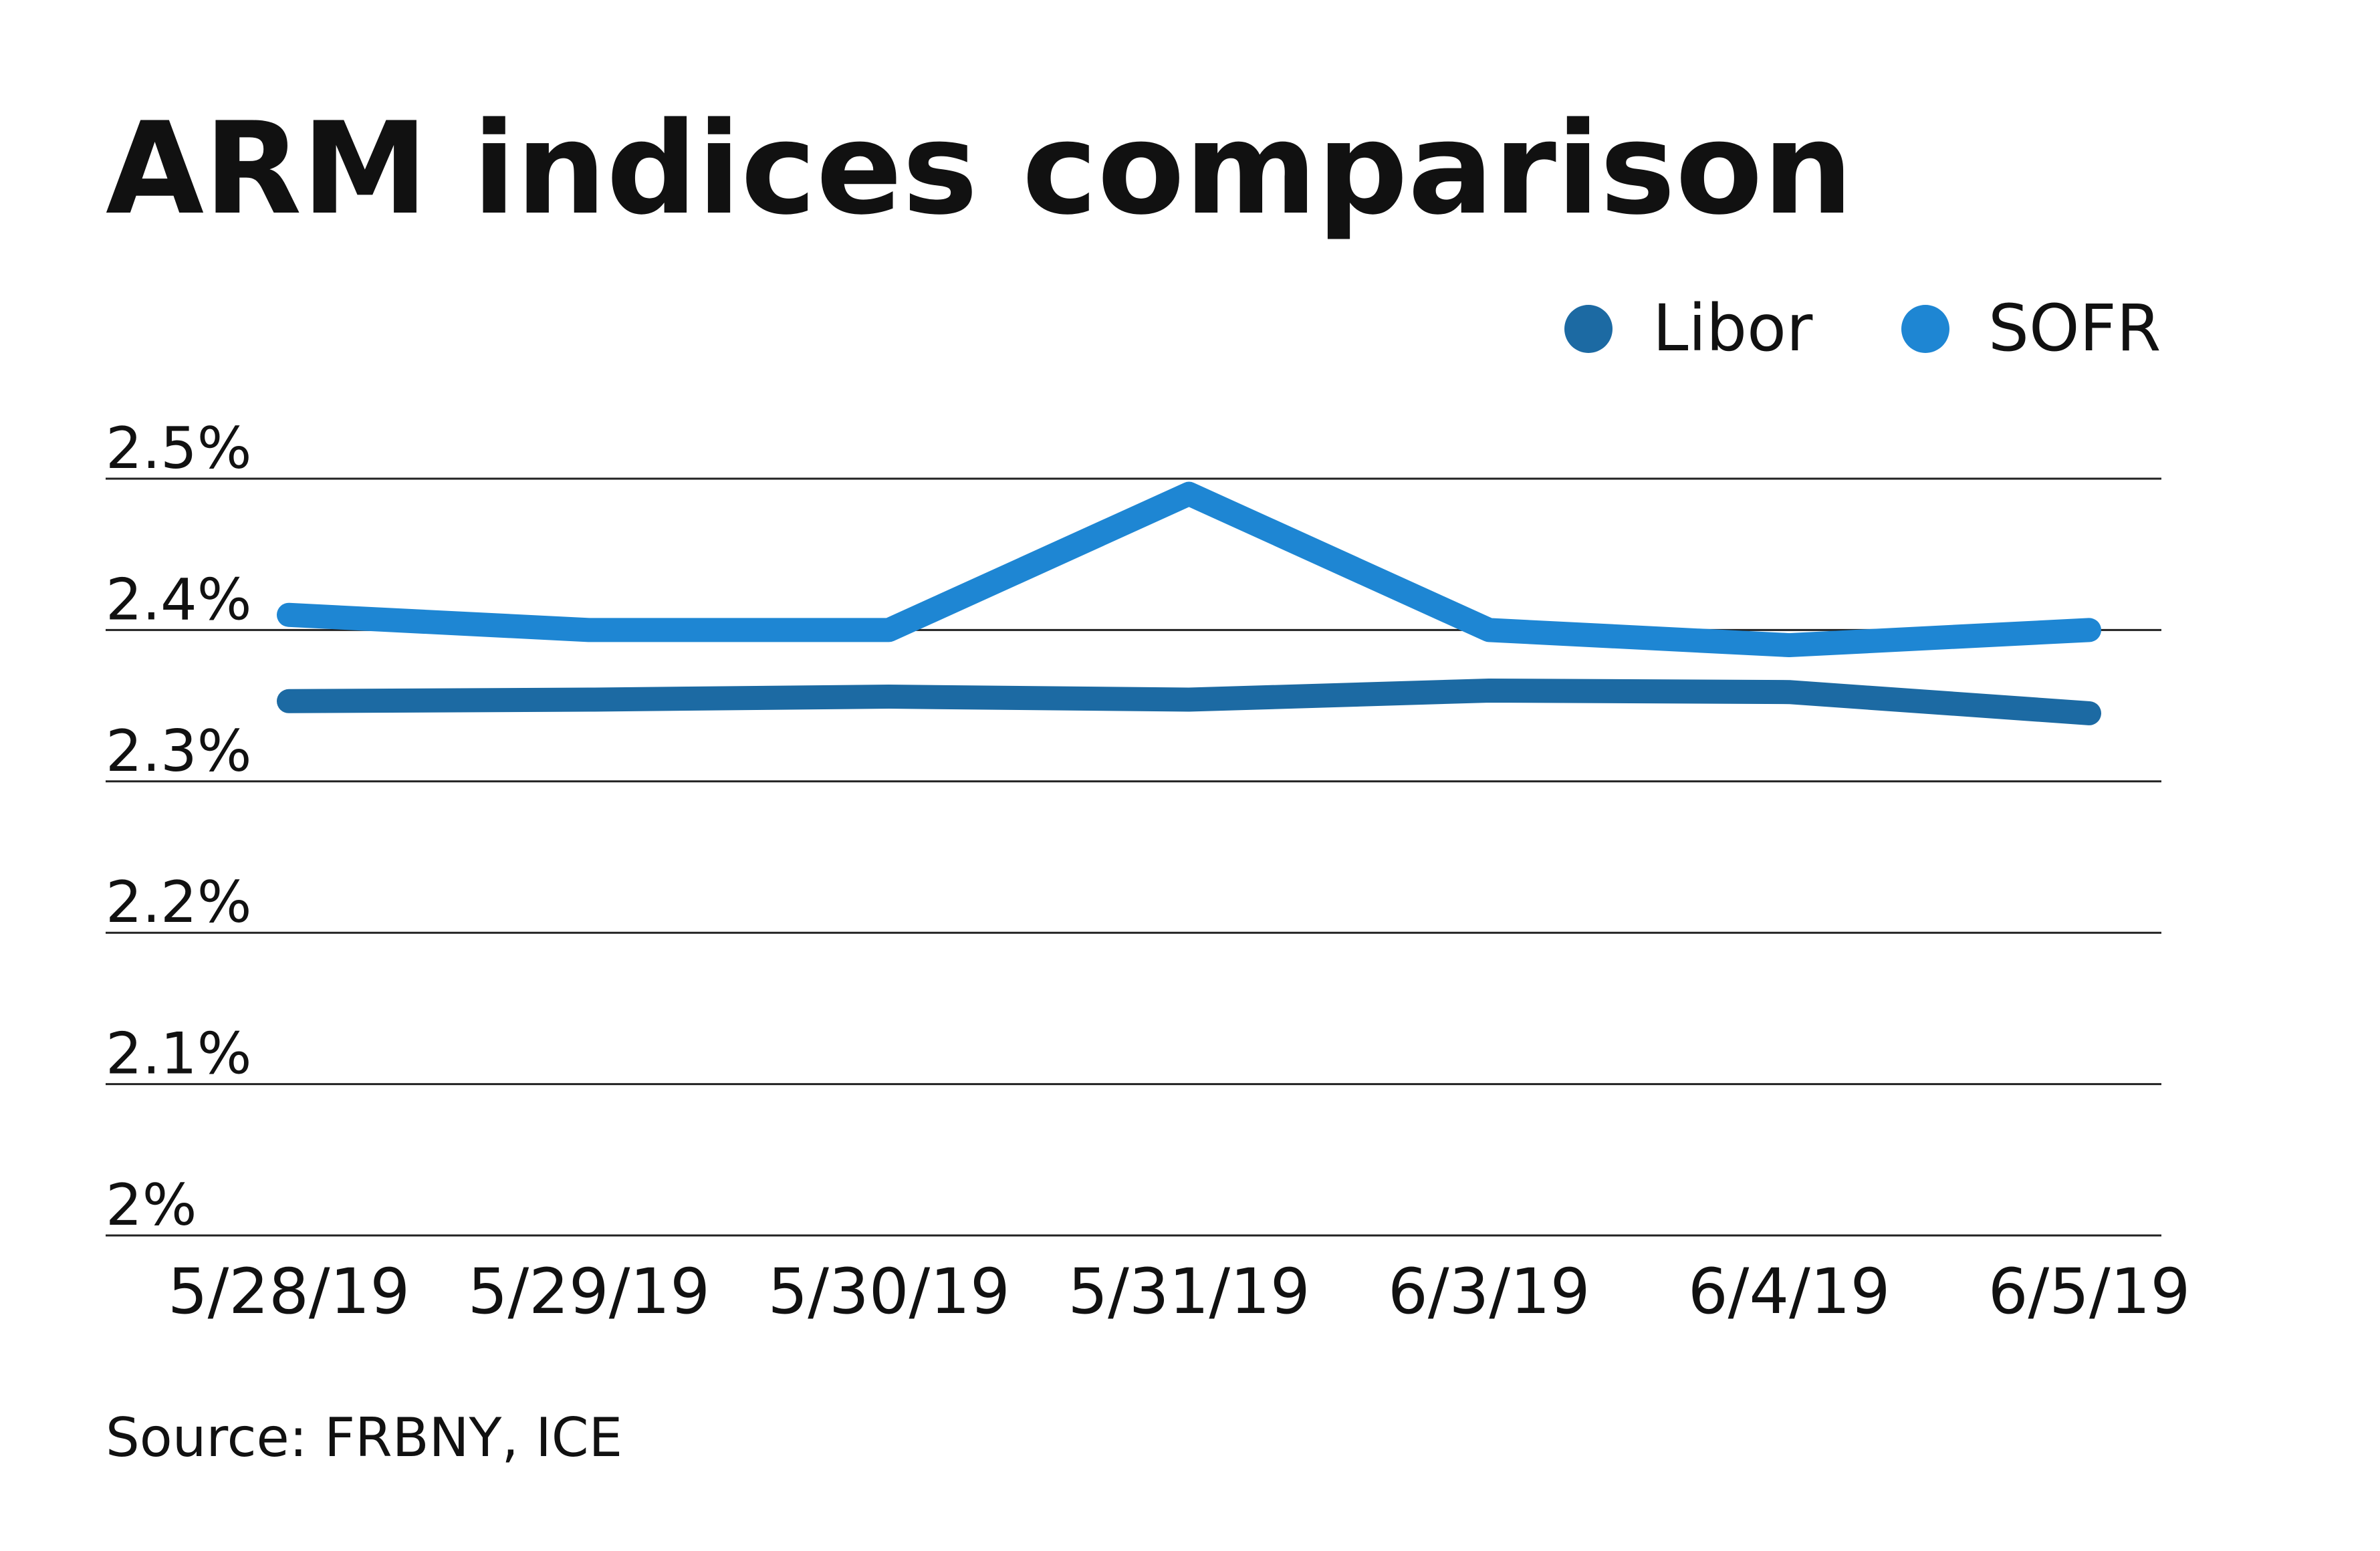 The height and width of the screenshot is (1551, 2380). What do you see at coordinates (1733, 328) in the screenshot?
I see `legend-label-libor: Libor` at bounding box center [1733, 328].